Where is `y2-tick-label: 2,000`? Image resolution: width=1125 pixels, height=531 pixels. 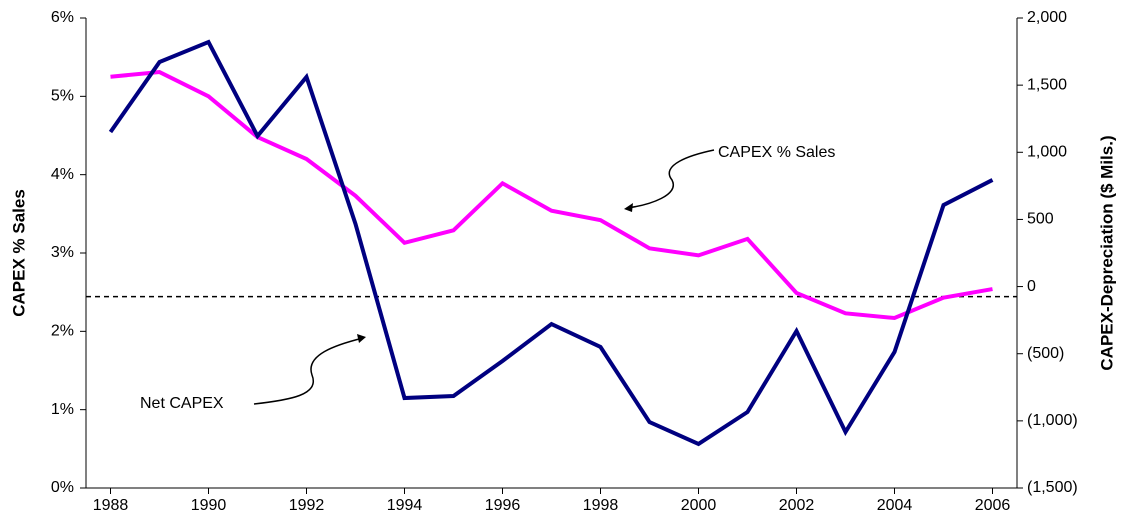
y2-tick-label: 2,000 is located at coordinates (1047, 17).